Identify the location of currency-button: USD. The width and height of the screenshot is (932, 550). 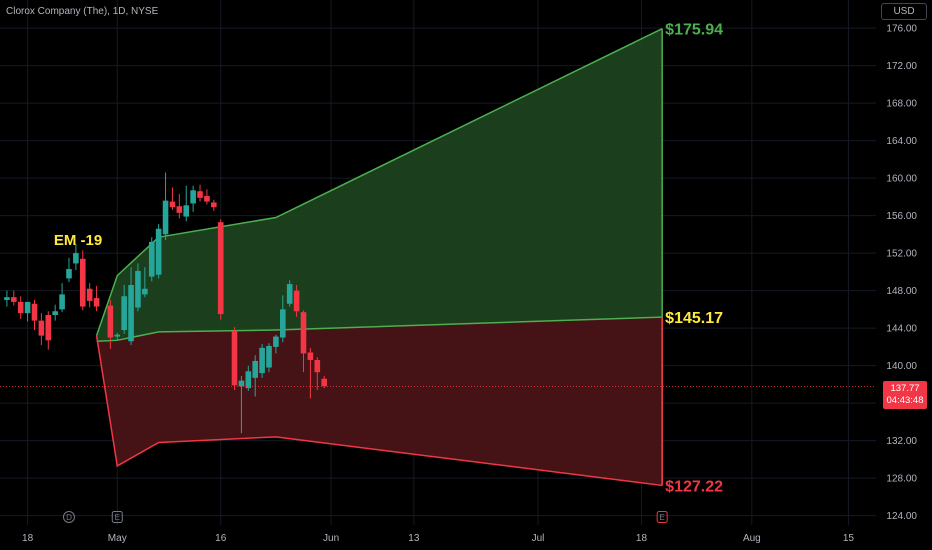
(904, 11).